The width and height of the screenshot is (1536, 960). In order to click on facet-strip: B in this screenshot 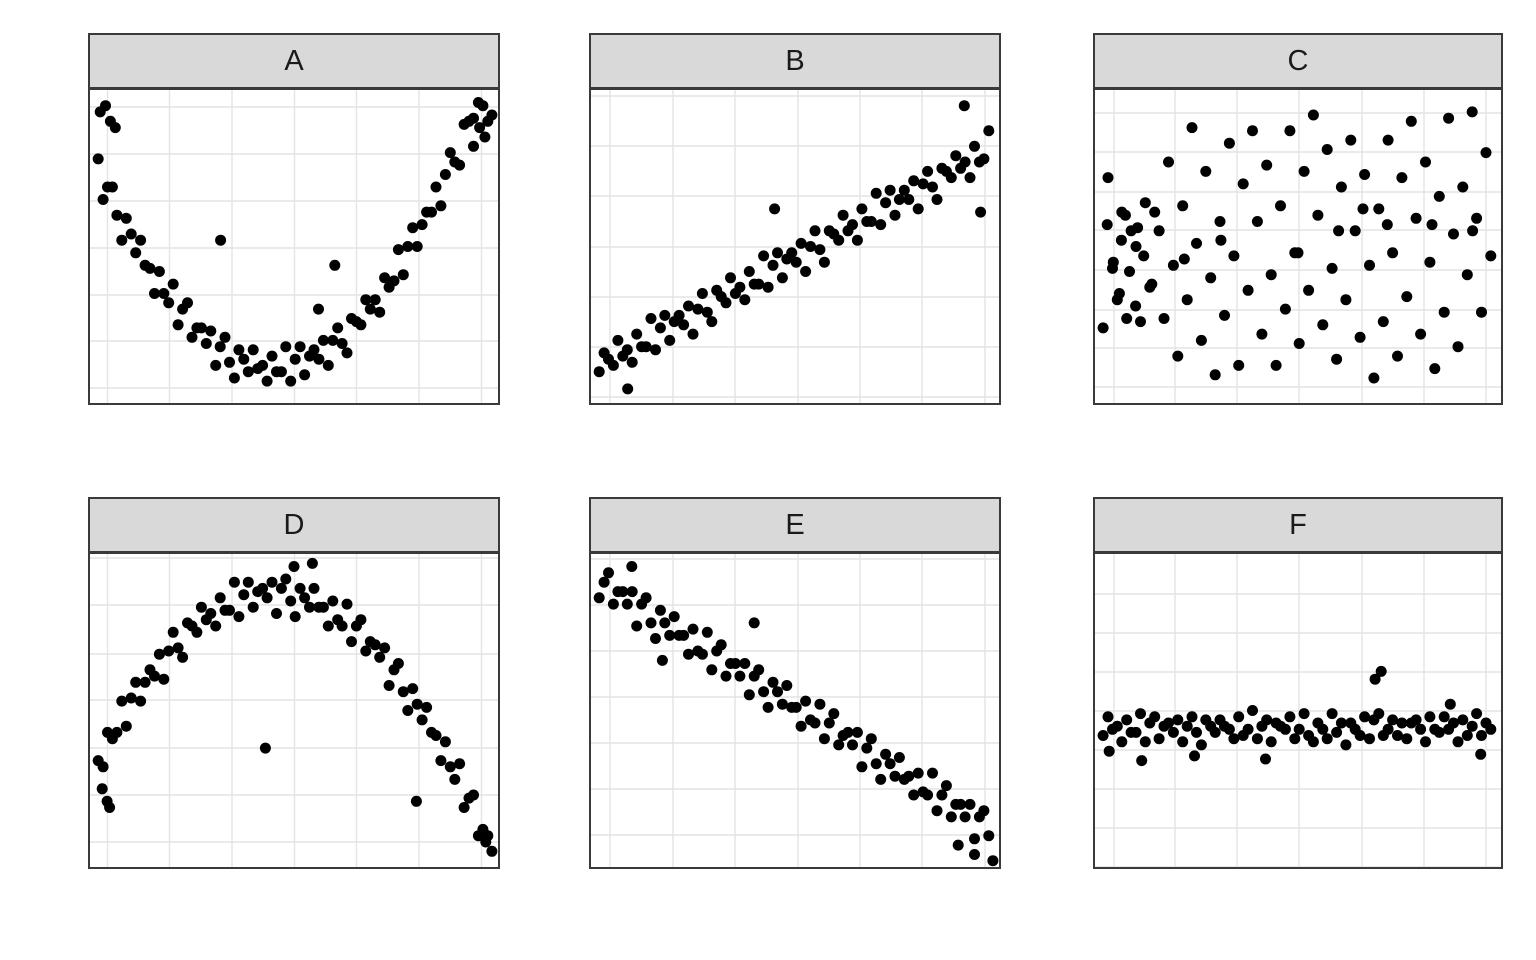, I will do `click(795, 61)`.